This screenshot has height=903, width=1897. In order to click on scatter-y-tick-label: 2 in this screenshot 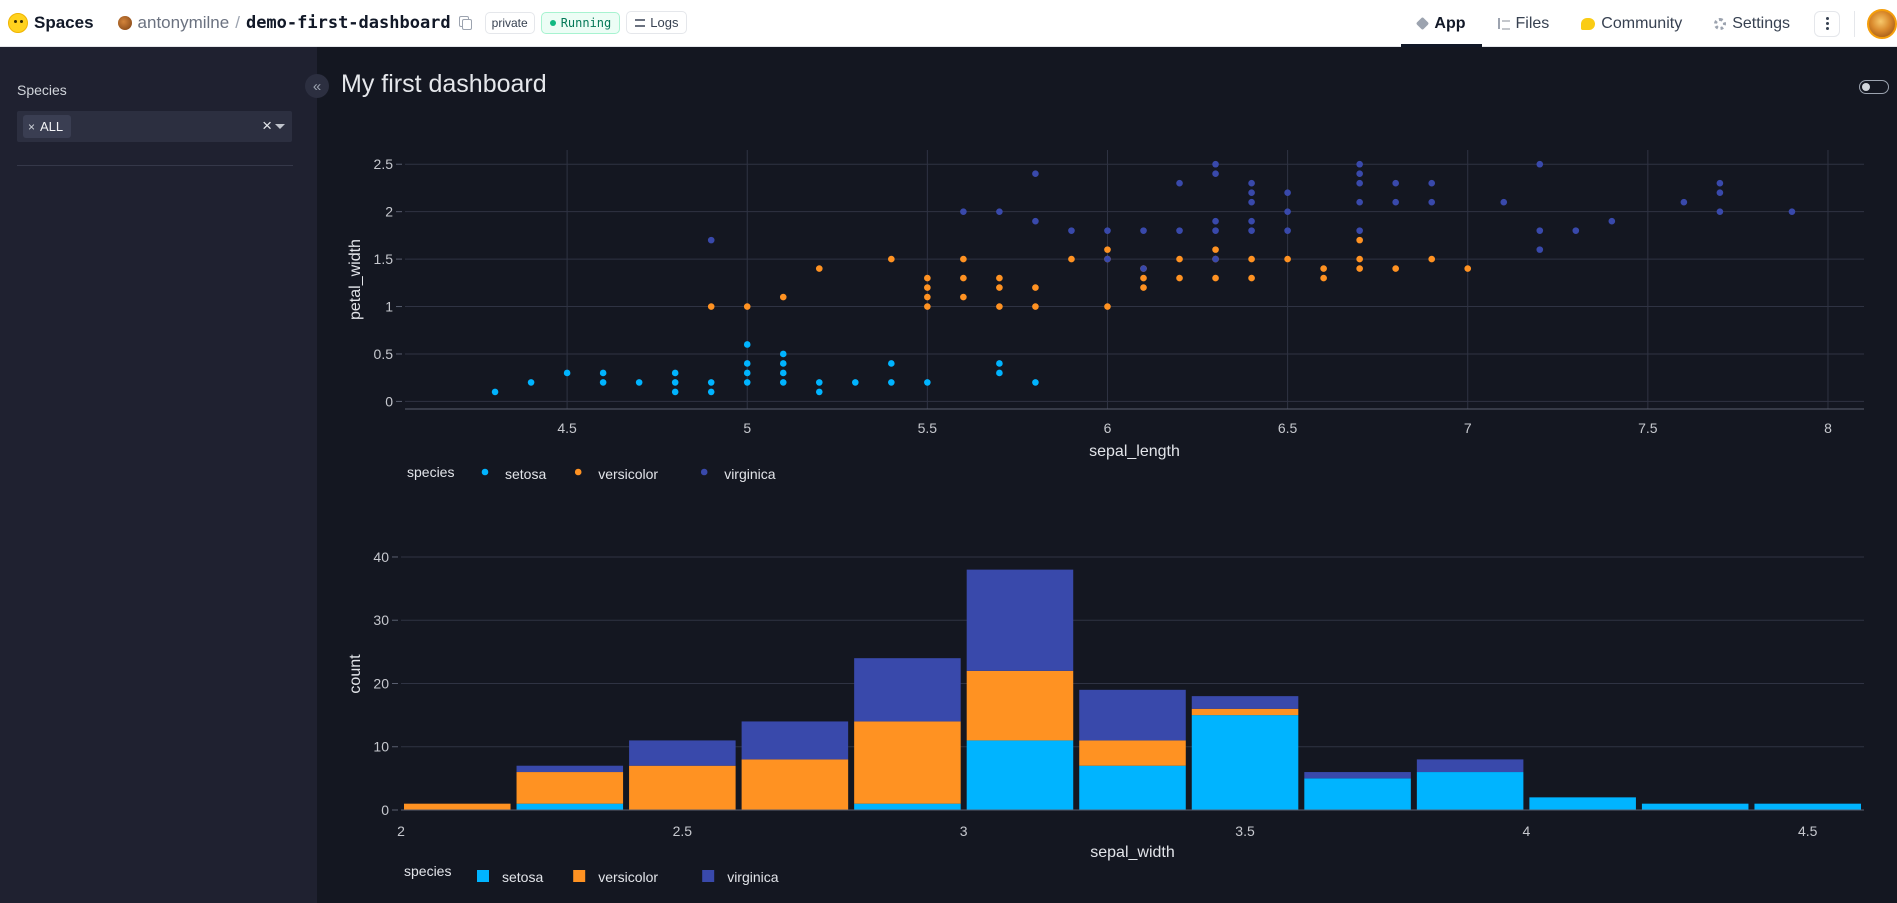, I will do `click(389, 212)`.